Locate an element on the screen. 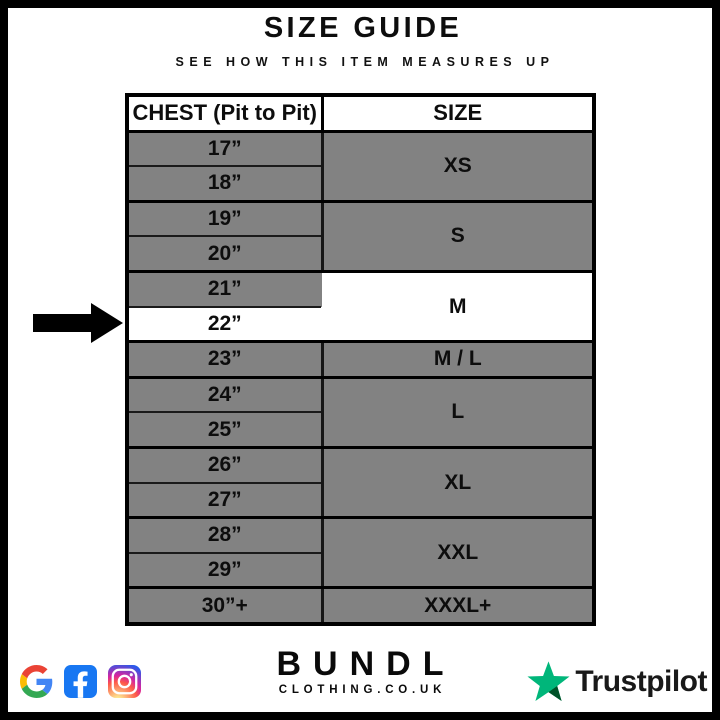  facebook-icon is located at coordinates (80, 681).